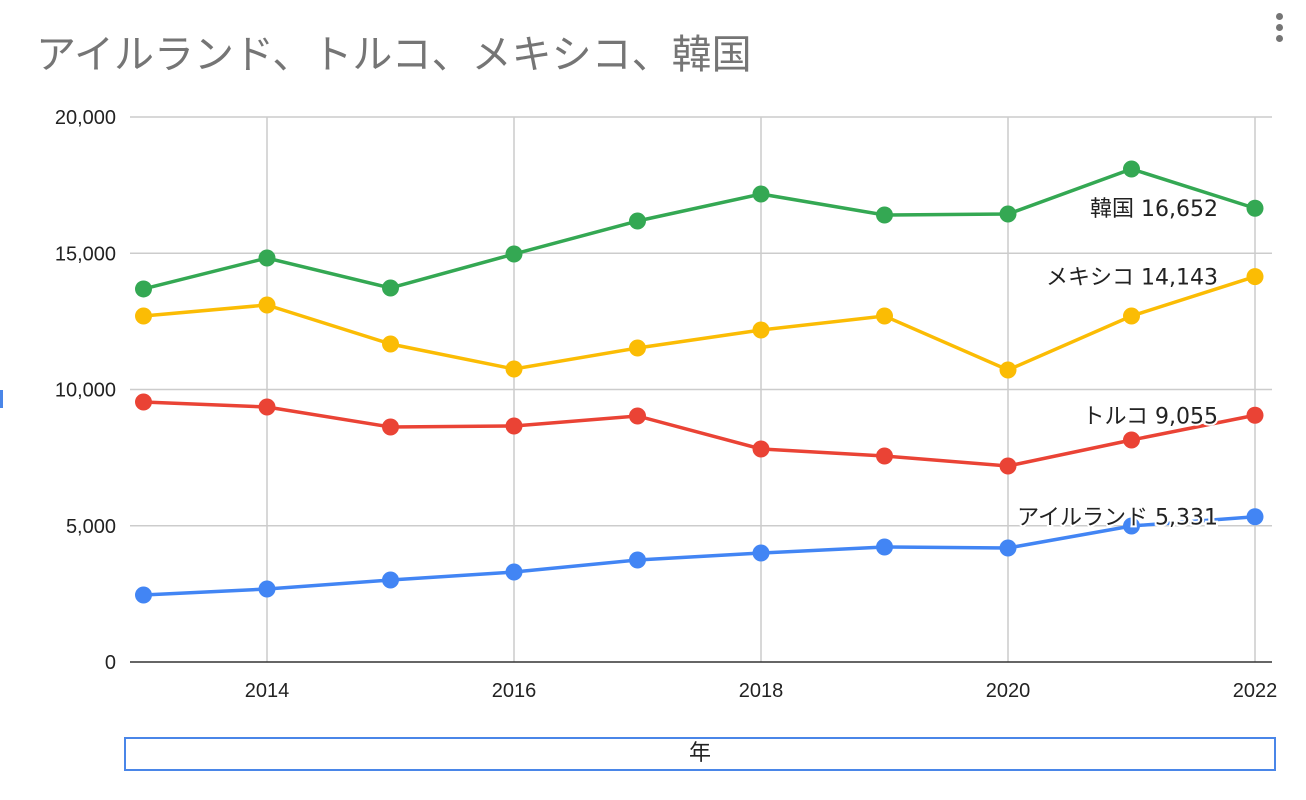 This screenshot has width=1306, height=800. Describe the element at coordinates (1279, 30) in the screenshot. I see `more-options-icon` at that location.